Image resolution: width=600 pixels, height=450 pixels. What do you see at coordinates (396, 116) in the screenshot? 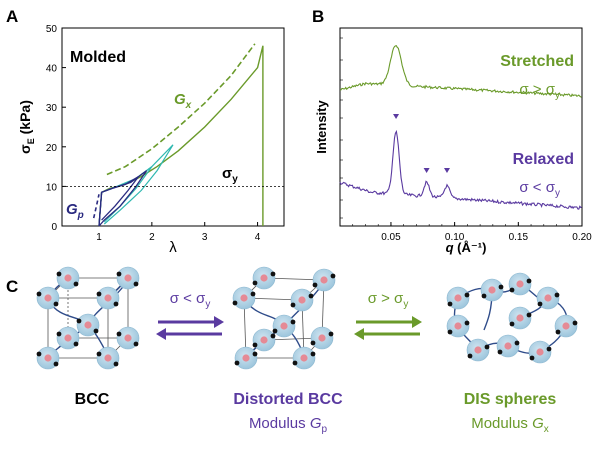
I see `peak-marker` at bounding box center [396, 116].